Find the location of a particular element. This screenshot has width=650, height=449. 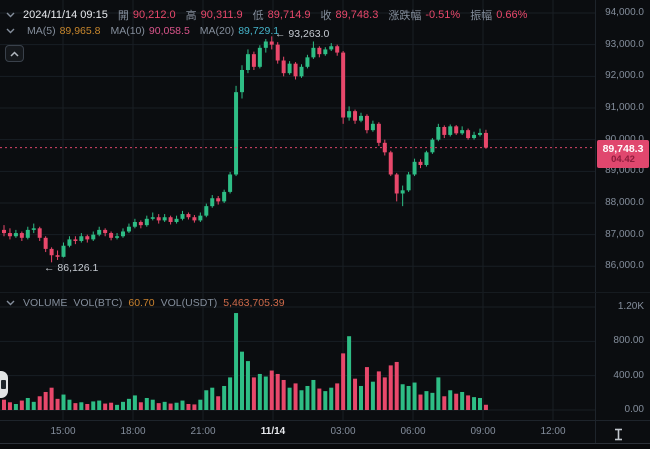

vol-usdt-label: VOL(USDT) is located at coordinates (189, 303).